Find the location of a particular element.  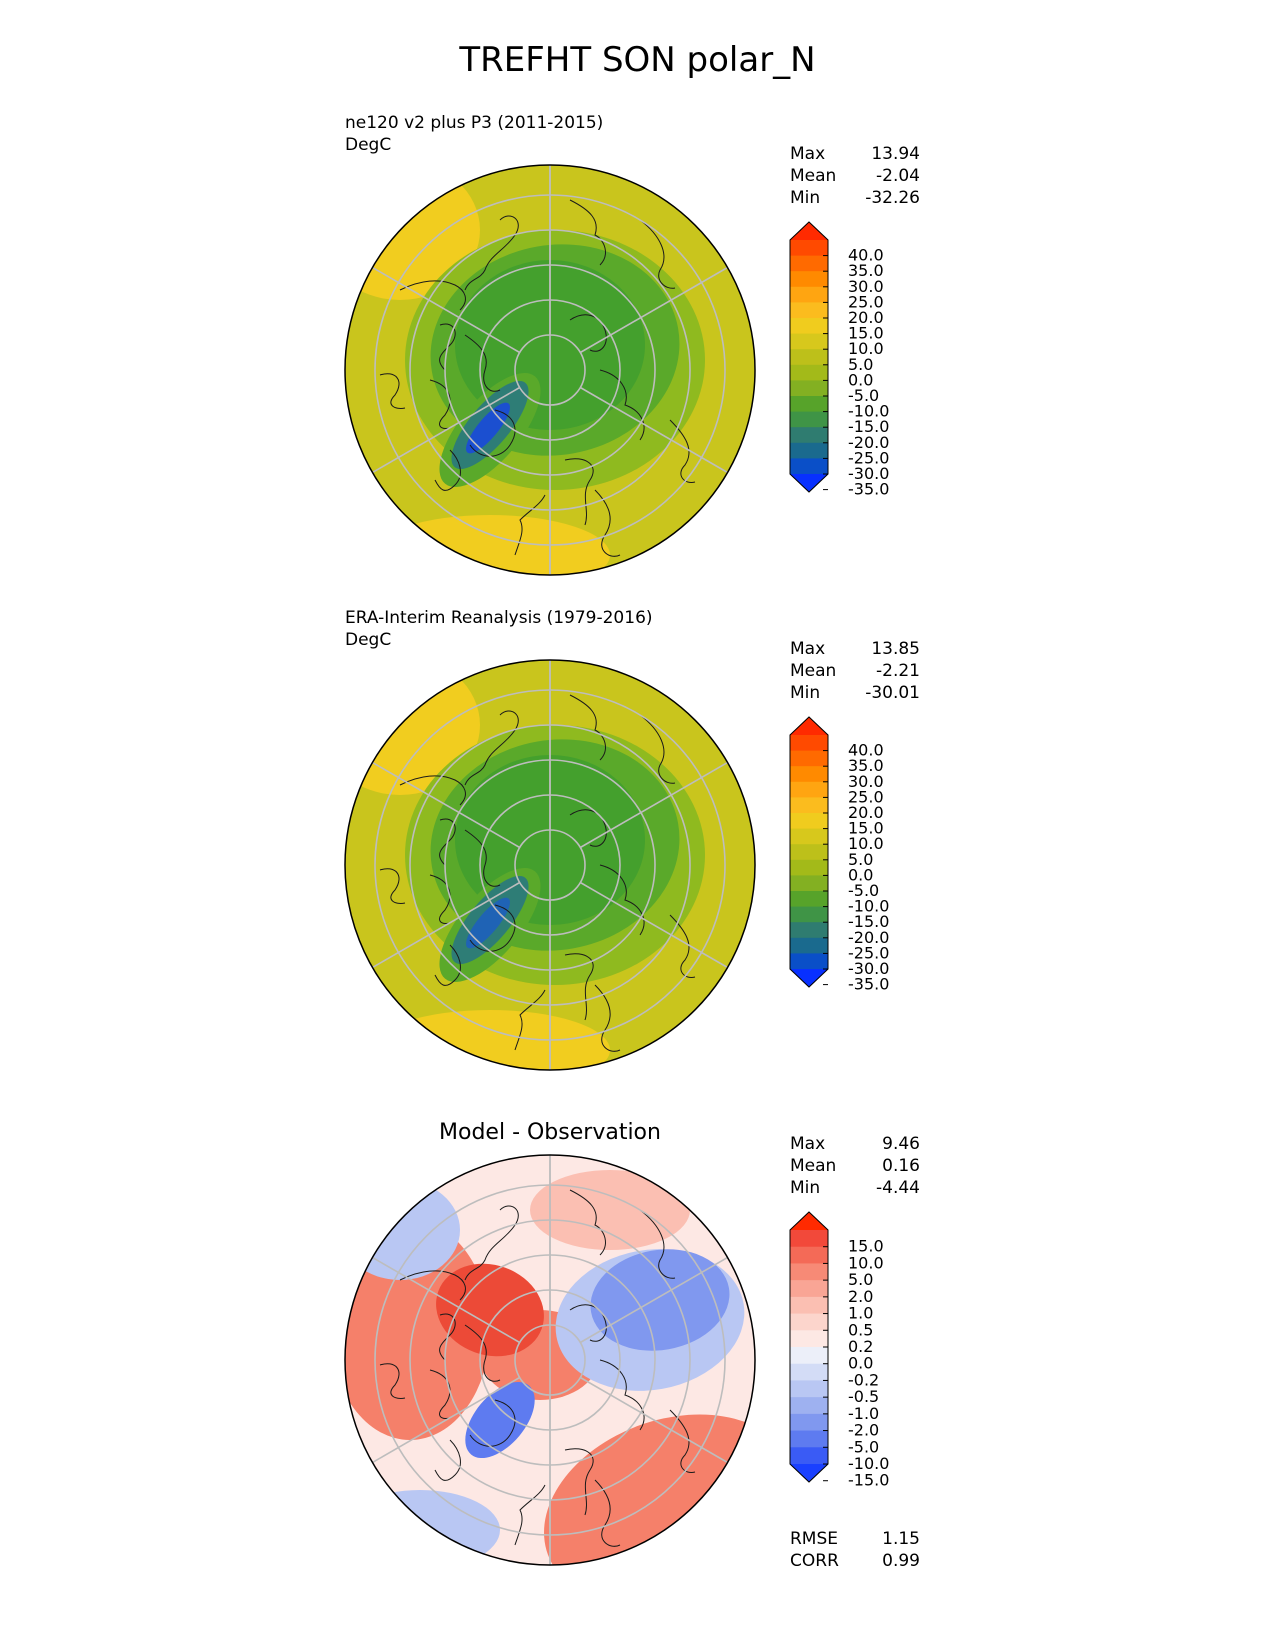

panel3-max-label: Max is located at coordinates (808, 1144).